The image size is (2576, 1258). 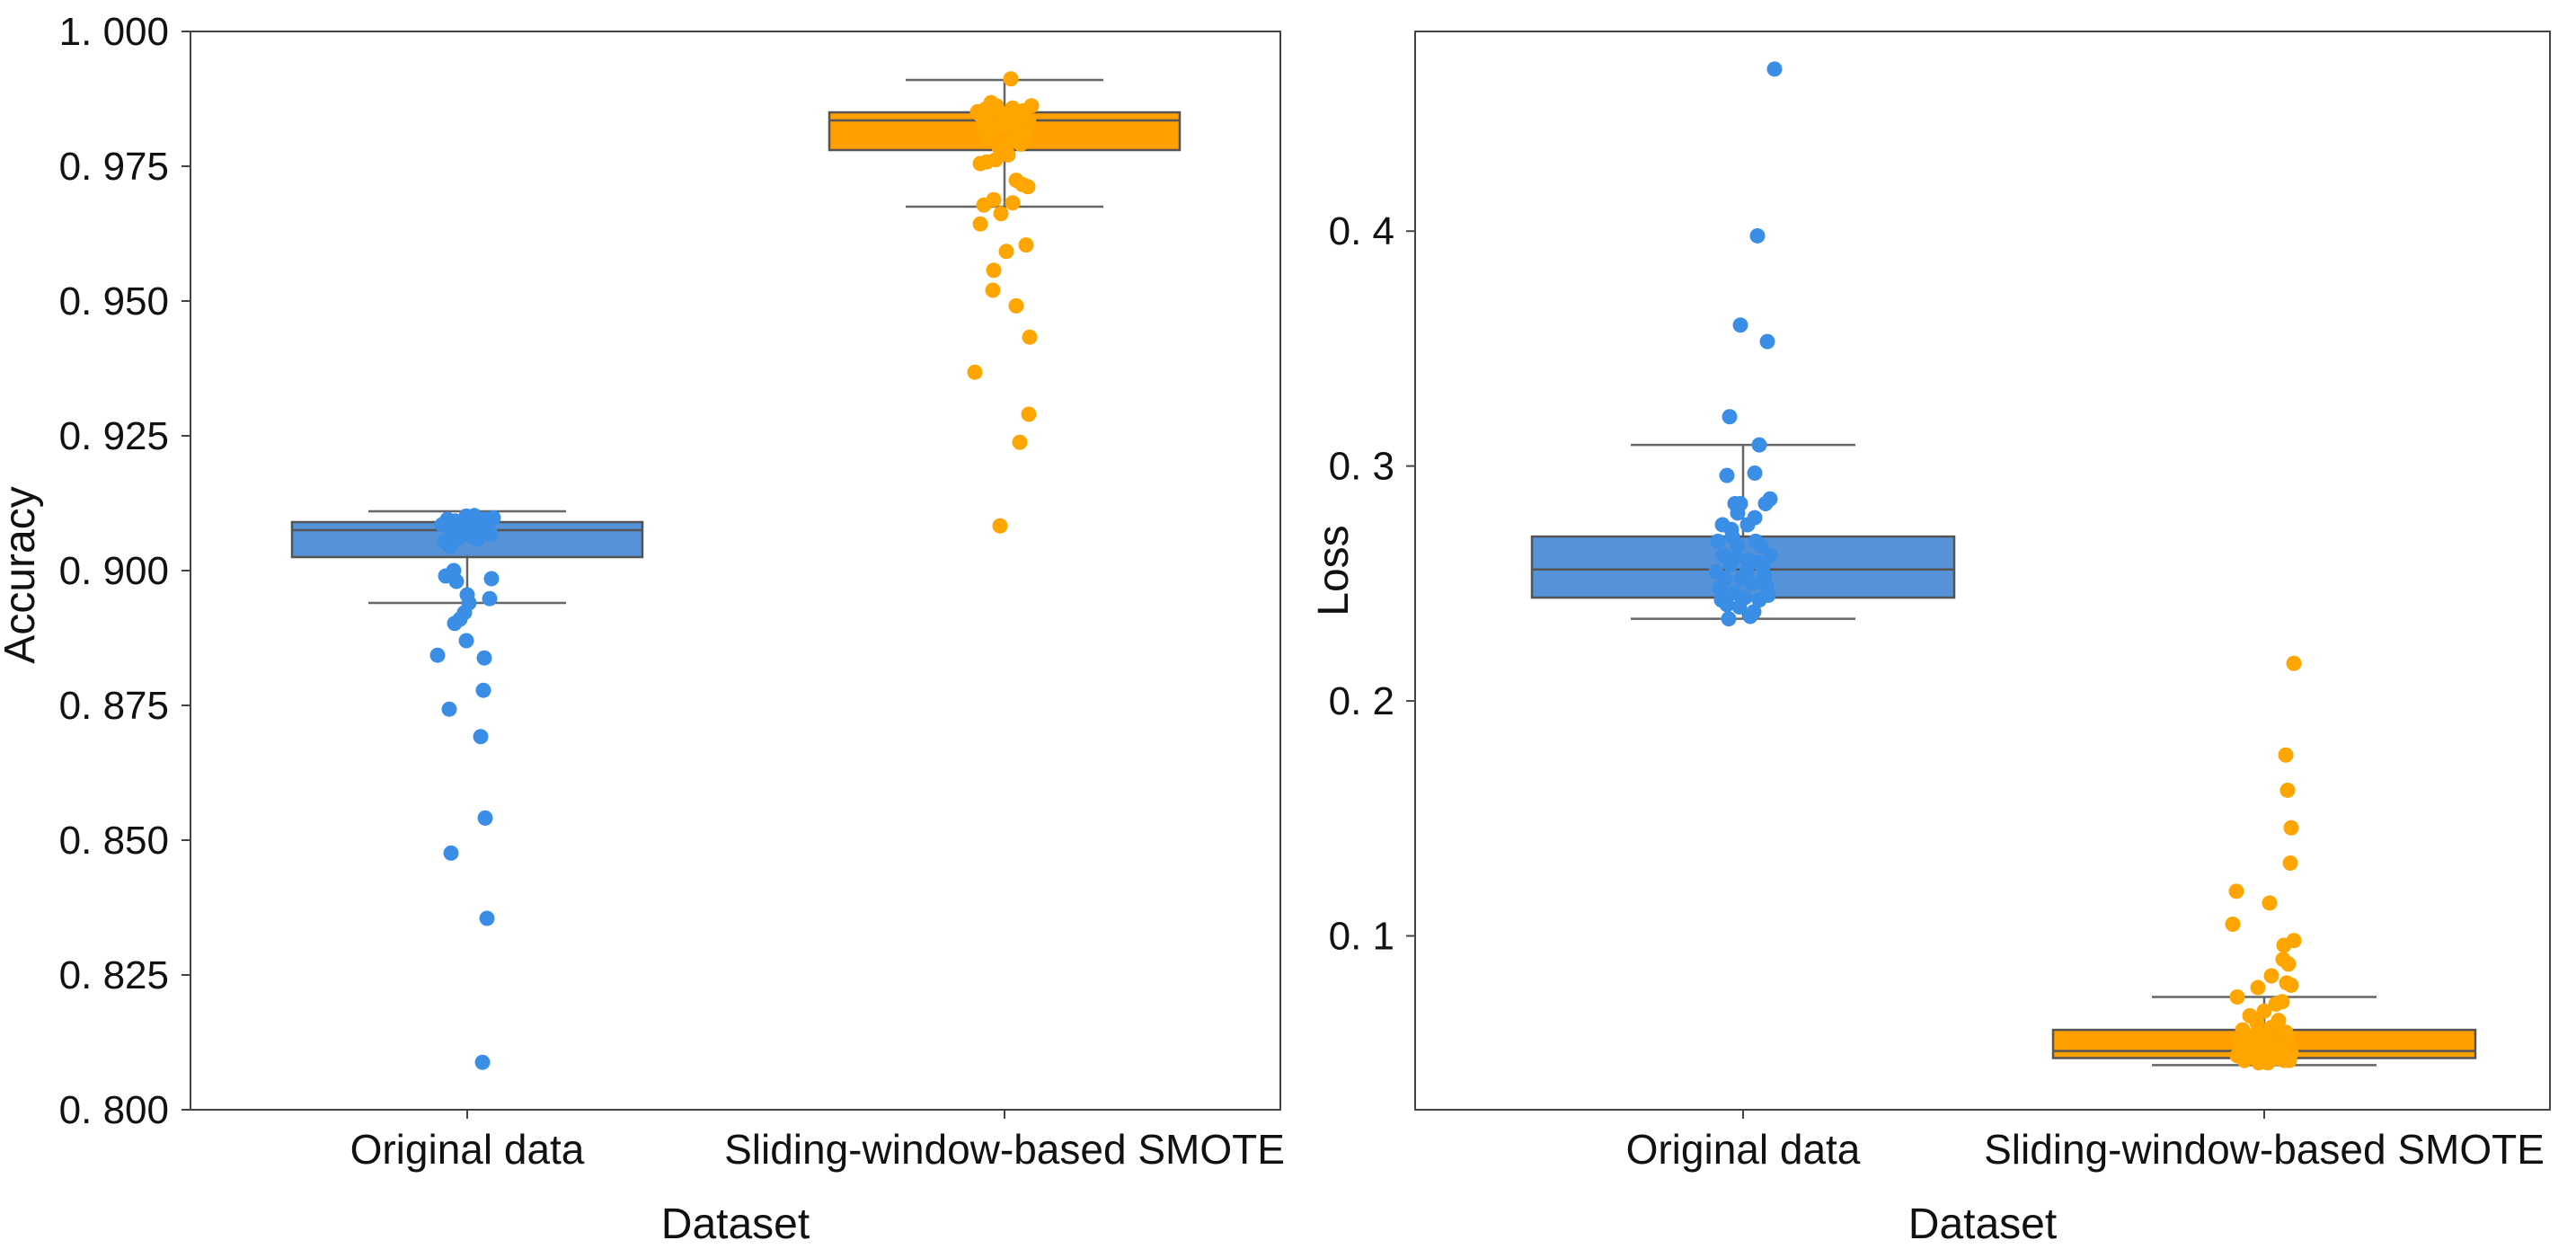 What do you see at coordinates (114, 301) in the screenshot?
I see `y-tick-label: 0. 950` at bounding box center [114, 301].